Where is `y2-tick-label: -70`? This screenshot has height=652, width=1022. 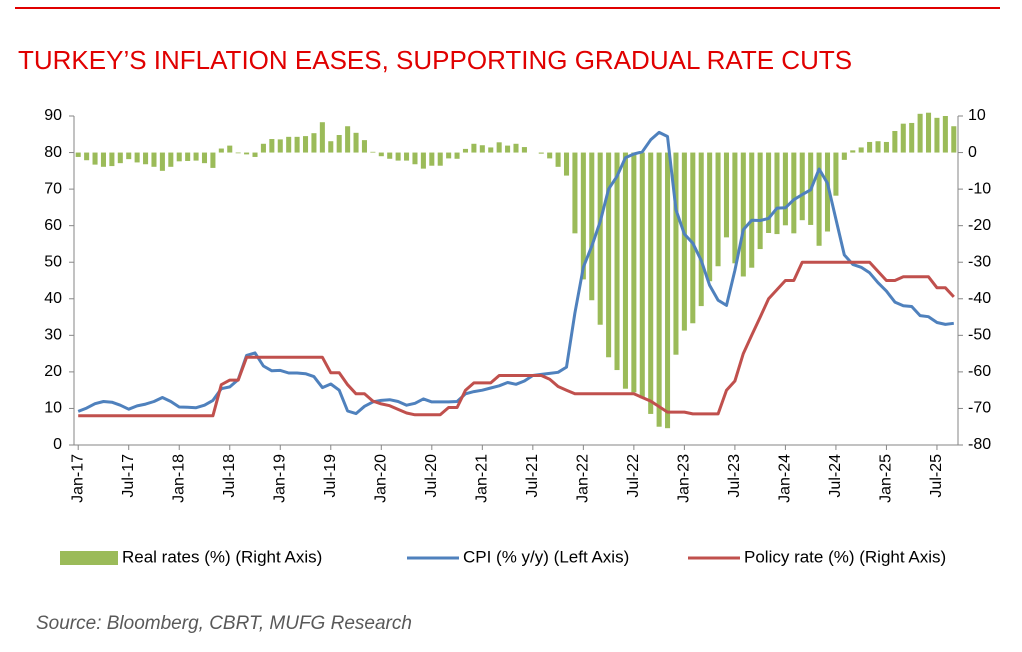 y2-tick-label: -70 is located at coordinates (979, 408).